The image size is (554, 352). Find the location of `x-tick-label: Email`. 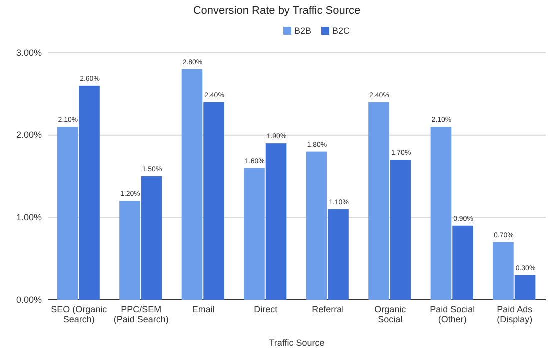

x-tick-label: Email is located at coordinates (203, 309).